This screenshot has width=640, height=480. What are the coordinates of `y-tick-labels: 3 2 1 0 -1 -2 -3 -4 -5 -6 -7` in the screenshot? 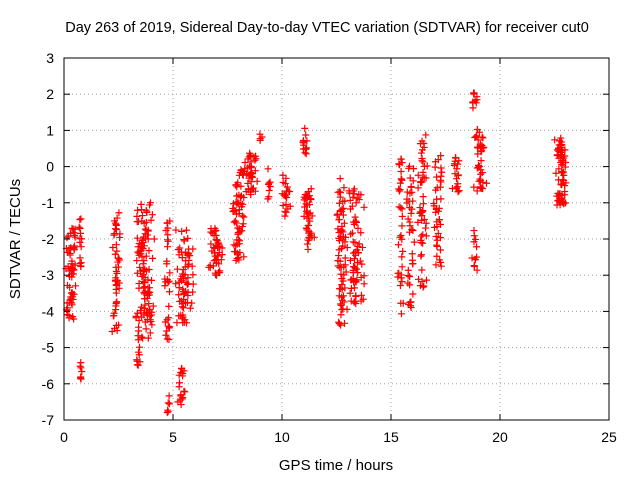 It's located at (48, 239).